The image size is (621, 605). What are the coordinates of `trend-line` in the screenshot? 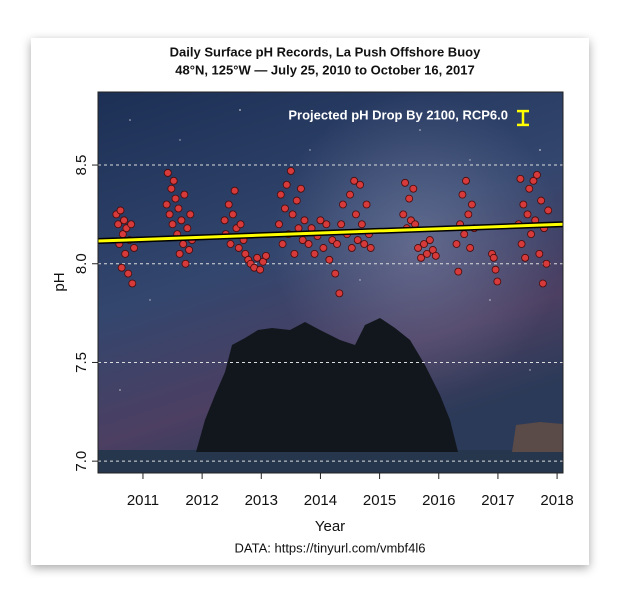 It's located at (330, 232).